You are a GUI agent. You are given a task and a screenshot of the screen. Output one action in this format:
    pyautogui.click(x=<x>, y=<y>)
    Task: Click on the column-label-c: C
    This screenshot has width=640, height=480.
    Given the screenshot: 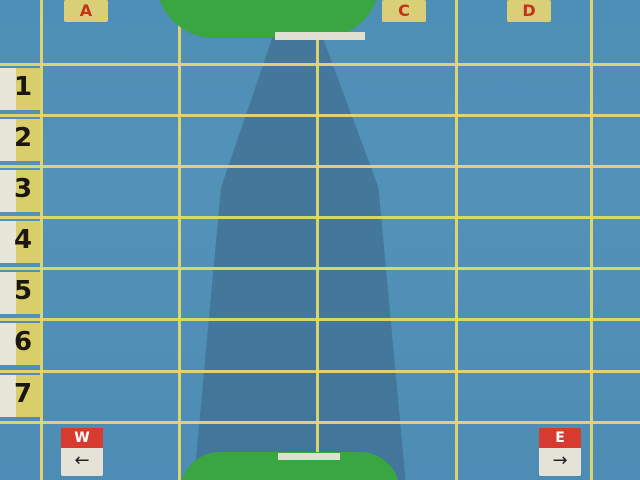 What is the action you would take?
    pyautogui.click(x=404, y=11)
    